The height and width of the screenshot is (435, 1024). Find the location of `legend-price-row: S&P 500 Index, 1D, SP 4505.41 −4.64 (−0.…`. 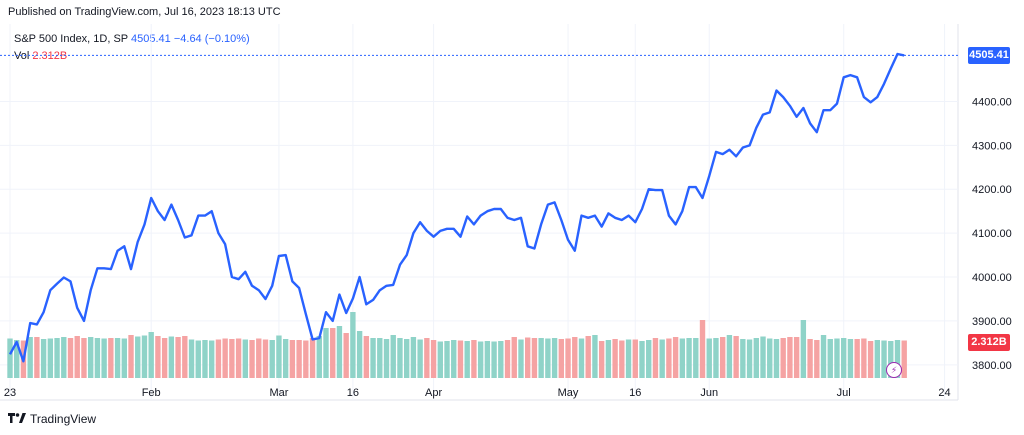

legend-price-row: S&P 500 Index, 1D, SP 4505.41 −4.64 (−0.… is located at coordinates (132, 39).